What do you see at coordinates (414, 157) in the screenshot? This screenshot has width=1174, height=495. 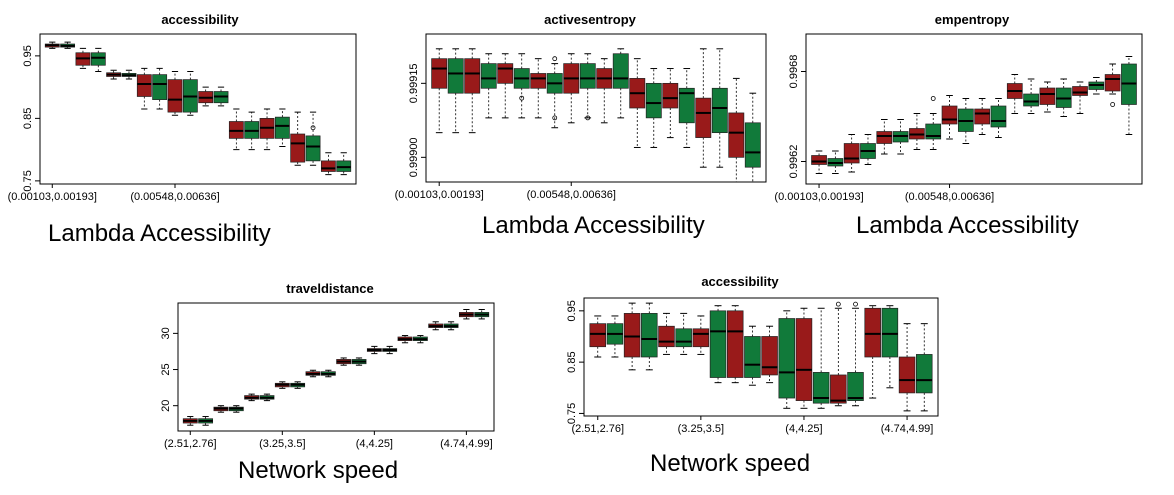 I see `y-tick-label: 0.99900` at bounding box center [414, 157].